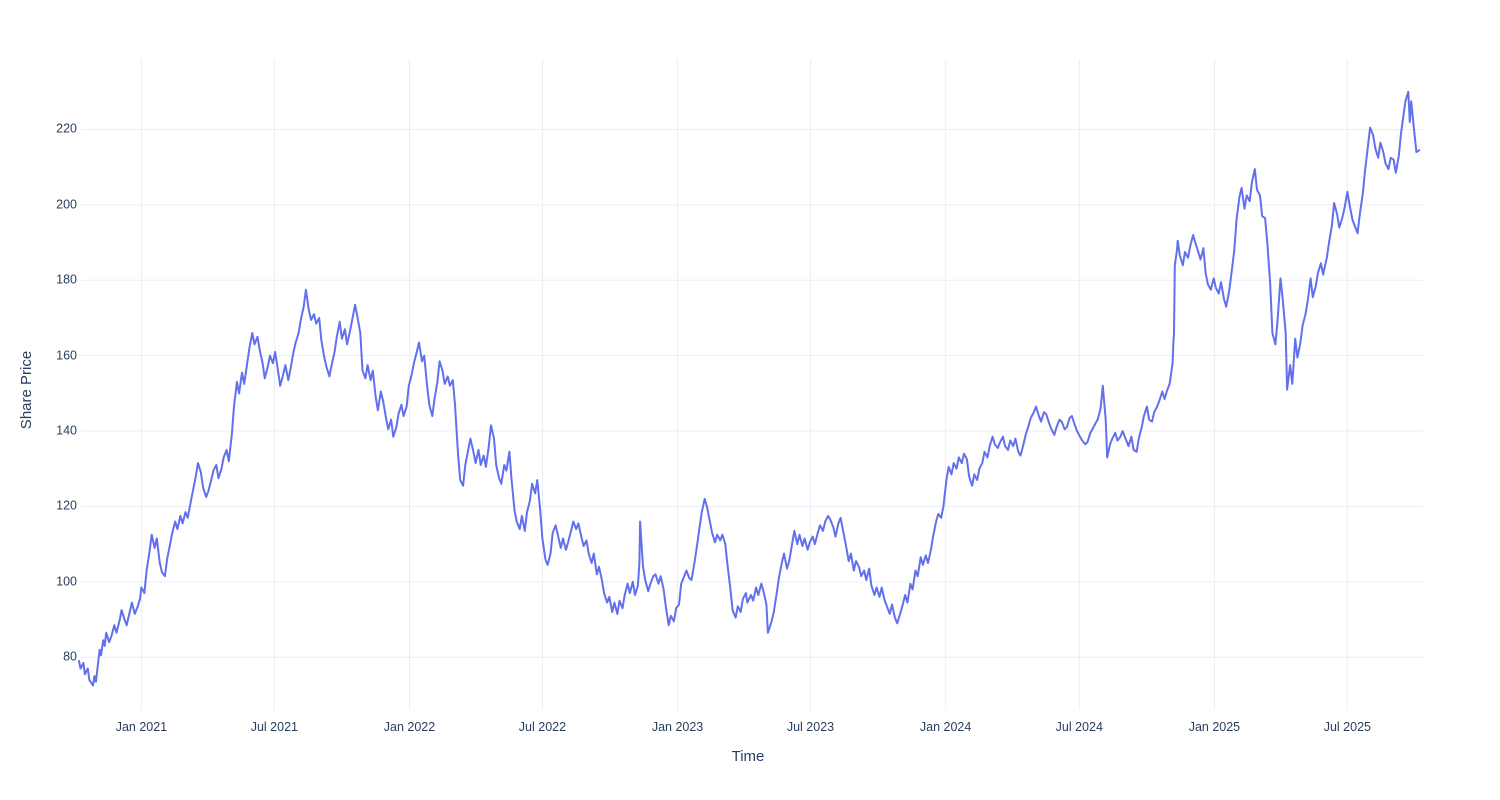  I want to click on x-tick-label: Jul 2025, so click(1347, 727).